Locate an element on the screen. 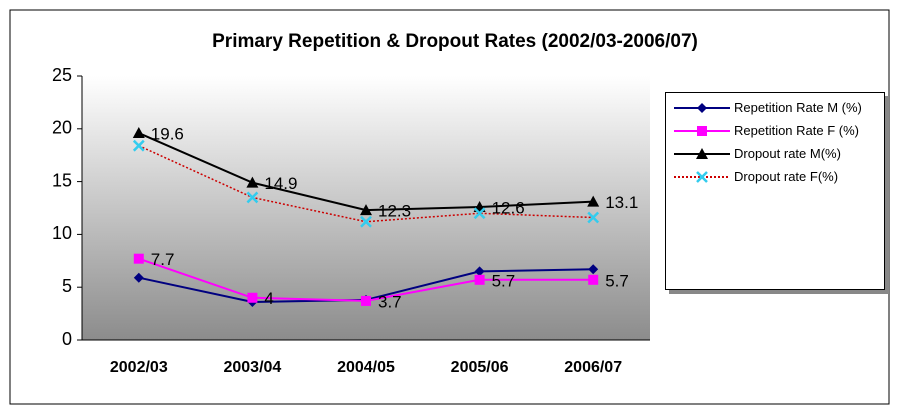 The image size is (900, 414). legend-entry: Dropout rate M(%) is located at coordinates (775, 153).